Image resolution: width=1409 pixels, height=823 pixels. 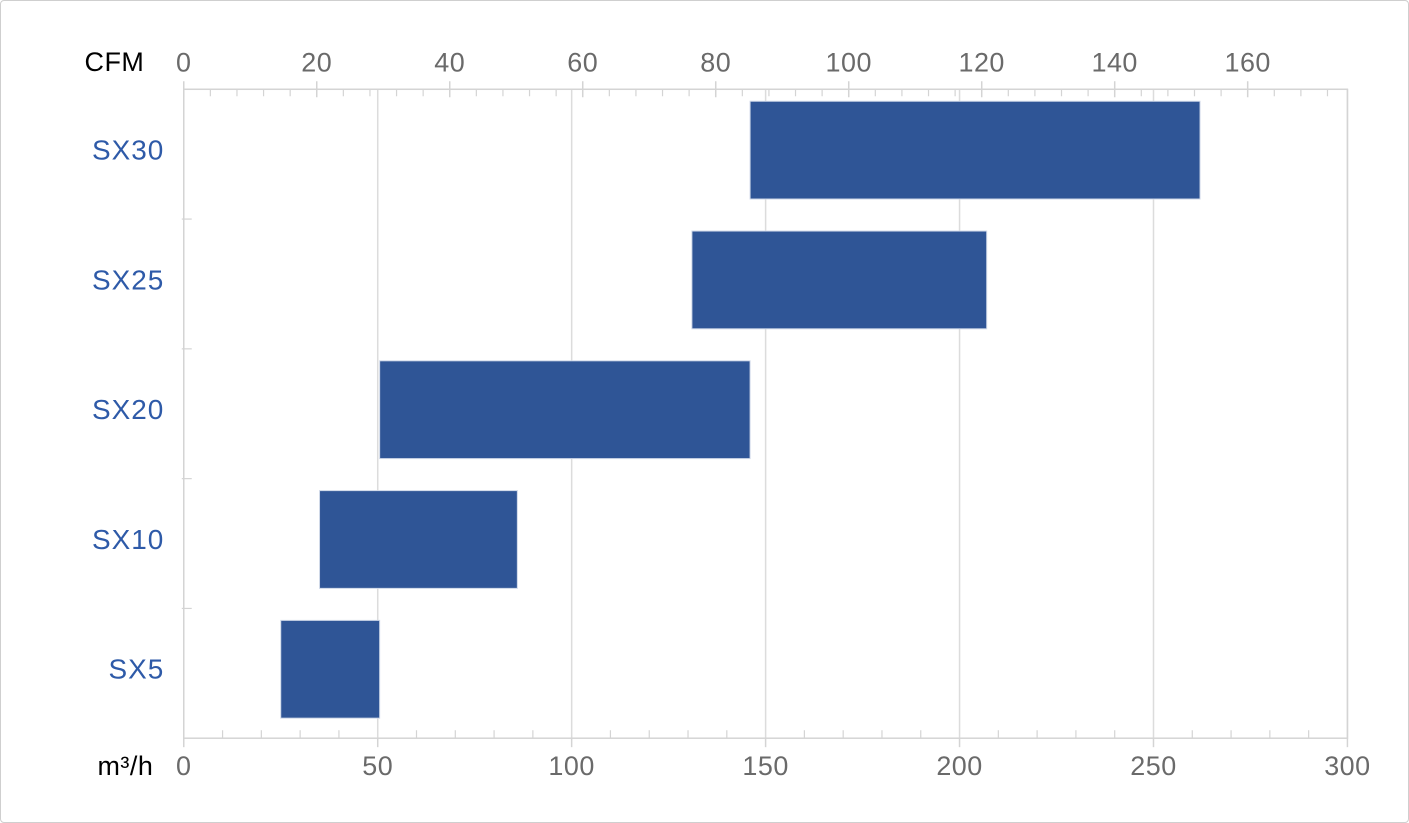 I want to click on category-label: SX5, so click(x=137, y=669).